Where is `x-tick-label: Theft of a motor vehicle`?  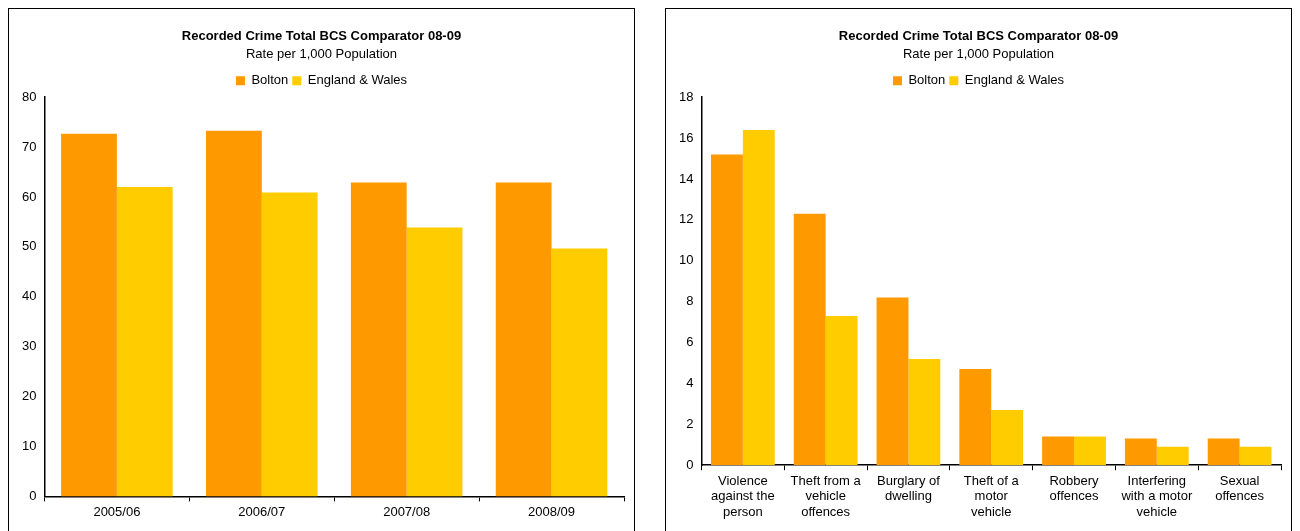
x-tick-label: Theft of a motor vehicle is located at coordinates (991, 495).